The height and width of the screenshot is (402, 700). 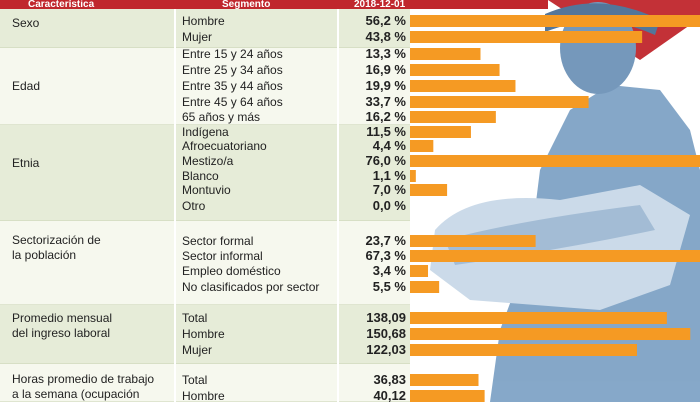 I want to click on value-label: 1,1 %, so click(x=389, y=175).